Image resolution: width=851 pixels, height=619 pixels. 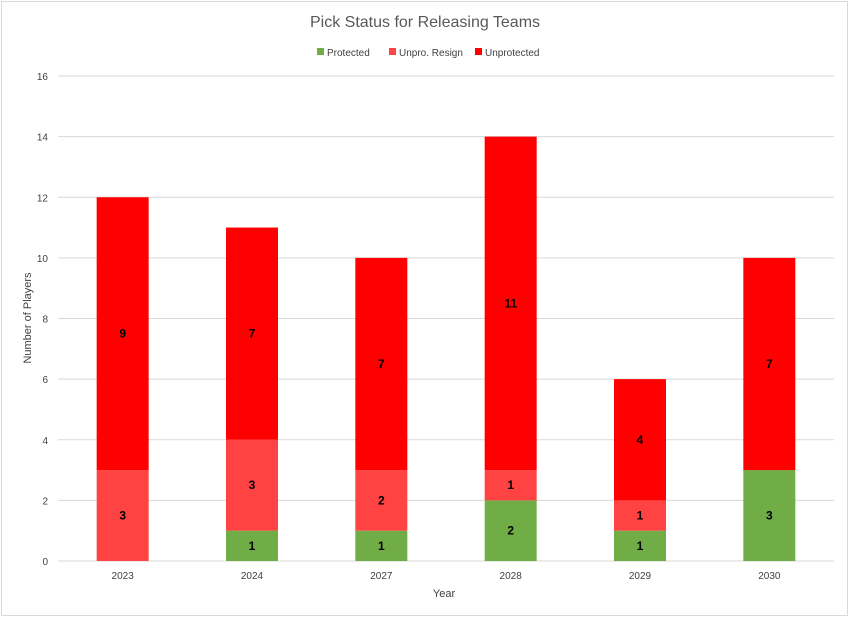 I want to click on x-tick-label: 2029, so click(x=640, y=576).